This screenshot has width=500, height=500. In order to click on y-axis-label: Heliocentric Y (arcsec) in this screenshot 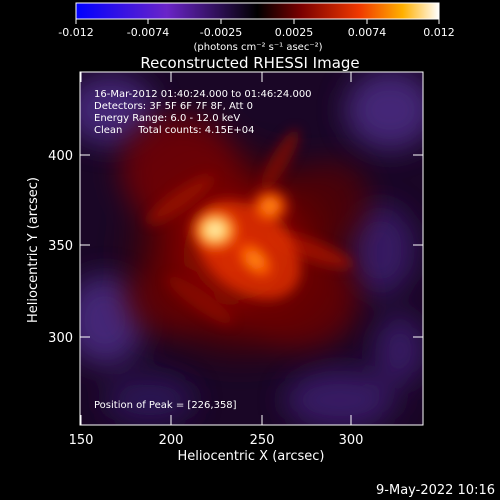, I will do `click(33, 250)`.